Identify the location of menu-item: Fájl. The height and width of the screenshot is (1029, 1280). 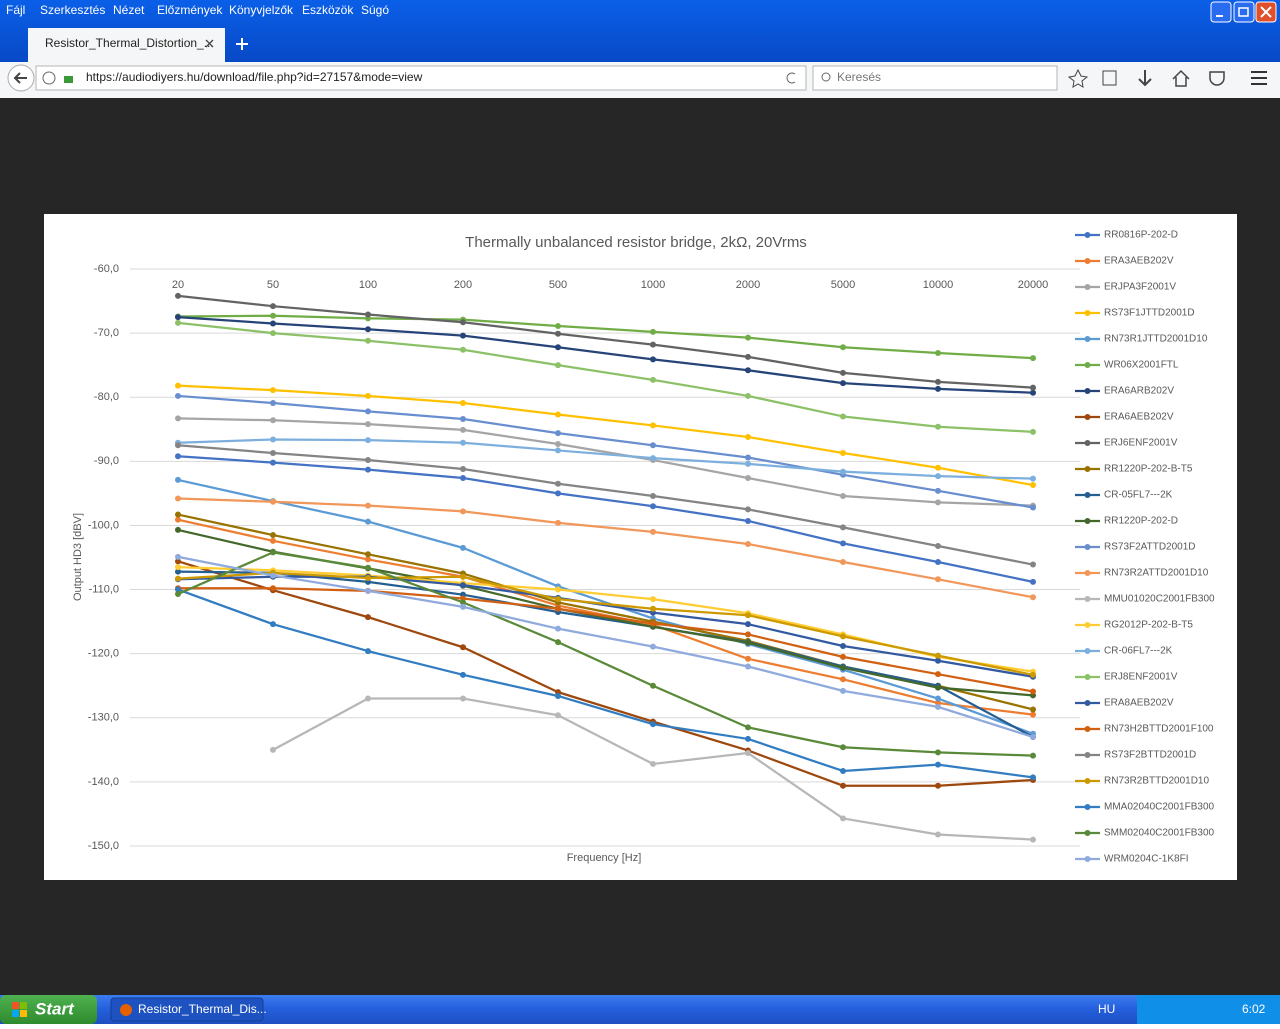
(15, 10).